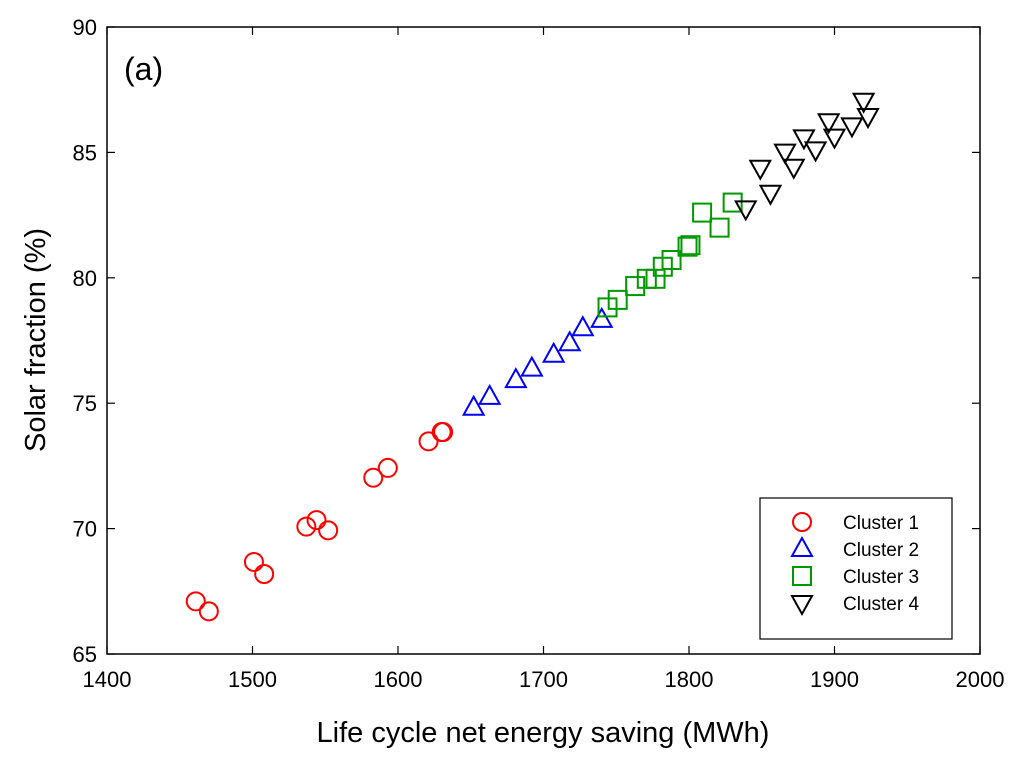  Describe the element at coordinates (85, 529) in the screenshot. I see `y-tick-label: 70` at that location.